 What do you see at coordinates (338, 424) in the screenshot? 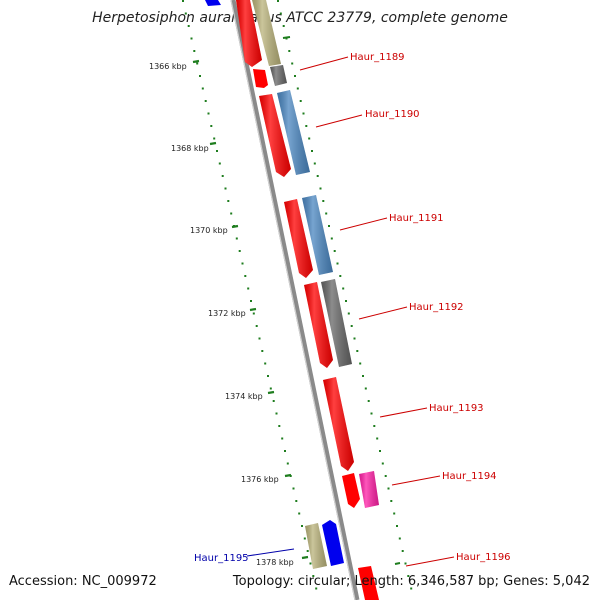
I see `feature-1193-red` at bounding box center [338, 424].